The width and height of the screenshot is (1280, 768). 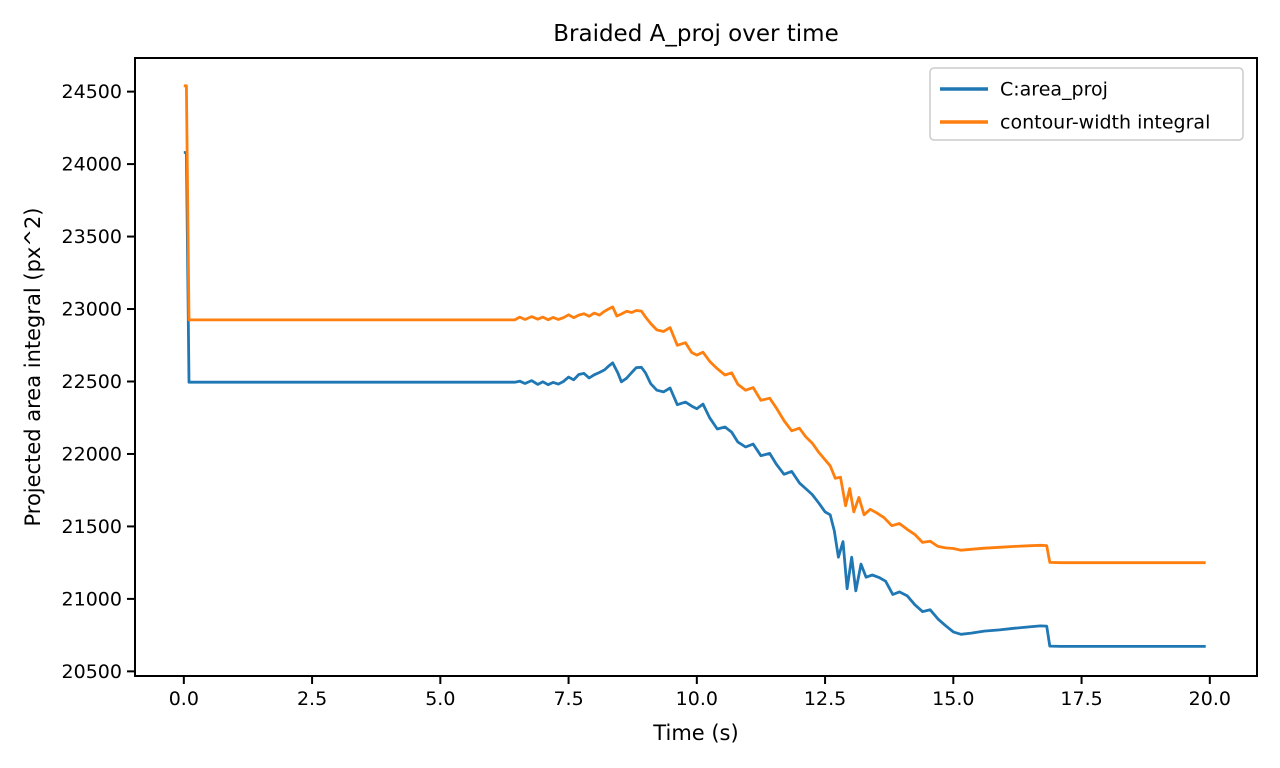 I want to click on x-axis-ticks: 0.0 2.5 5.0 7.5 10.0 12.5 15.0 17.5 20.0, so click(x=700, y=693).